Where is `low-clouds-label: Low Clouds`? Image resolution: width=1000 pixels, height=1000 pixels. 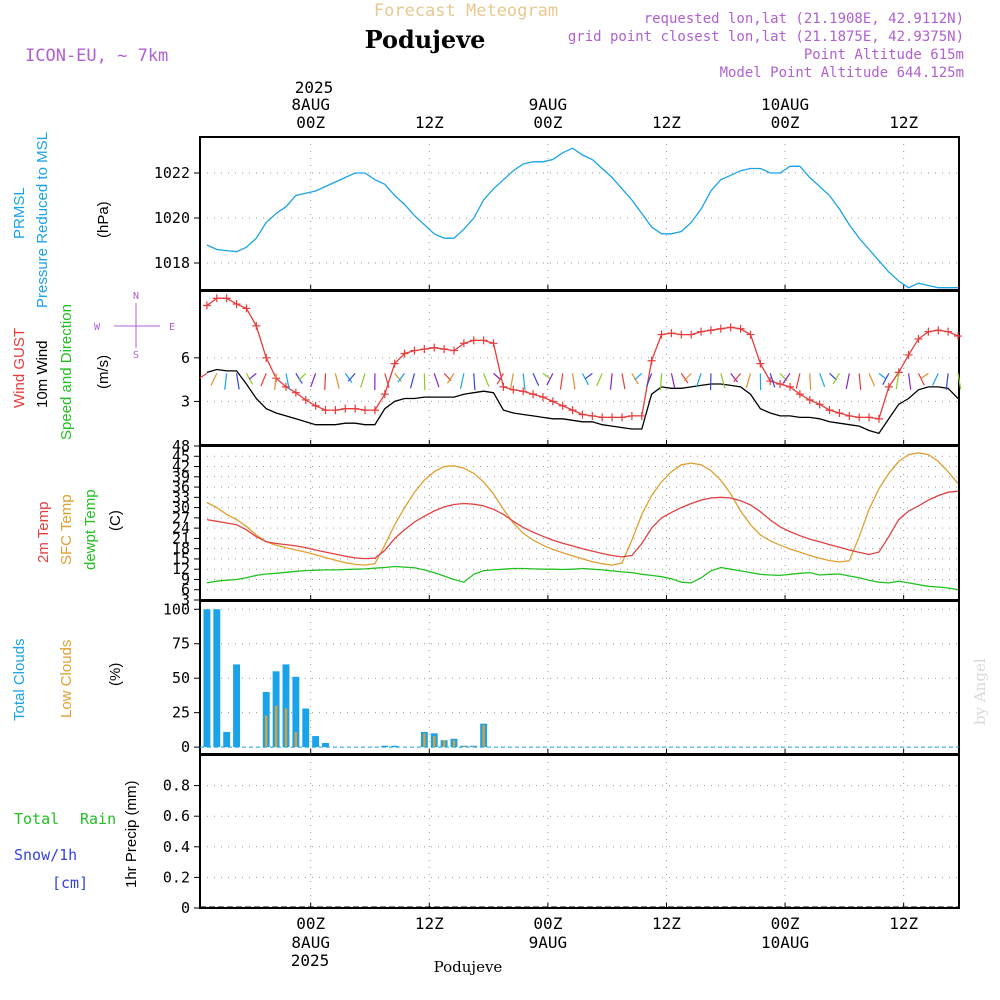 low-clouds-label: Low Clouds is located at coordinates (66, 679).